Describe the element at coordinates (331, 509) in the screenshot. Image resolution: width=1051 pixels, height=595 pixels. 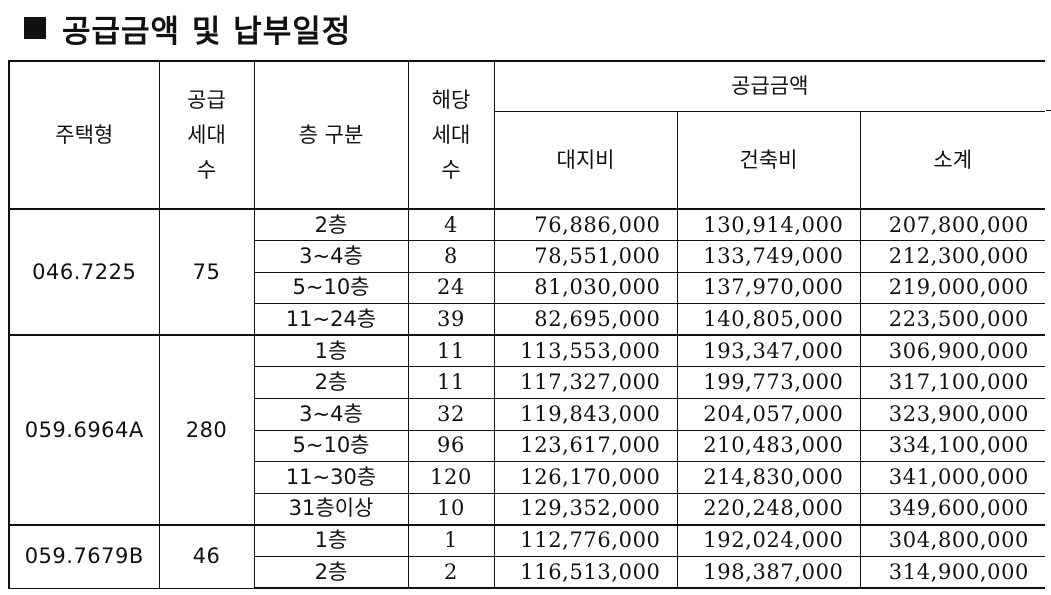
I see `floor-cell: 31층이상` at that location.